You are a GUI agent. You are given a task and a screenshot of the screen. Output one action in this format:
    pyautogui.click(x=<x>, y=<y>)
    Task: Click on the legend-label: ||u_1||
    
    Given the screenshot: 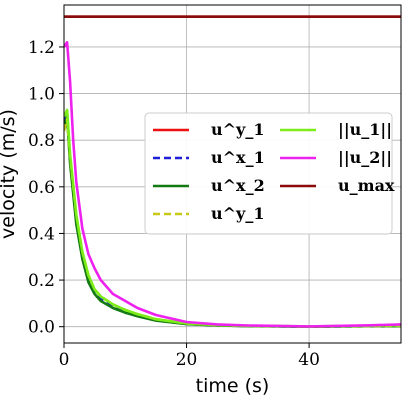 What is the action you would take?
    pyautogui.click(x=365, y=129)
    